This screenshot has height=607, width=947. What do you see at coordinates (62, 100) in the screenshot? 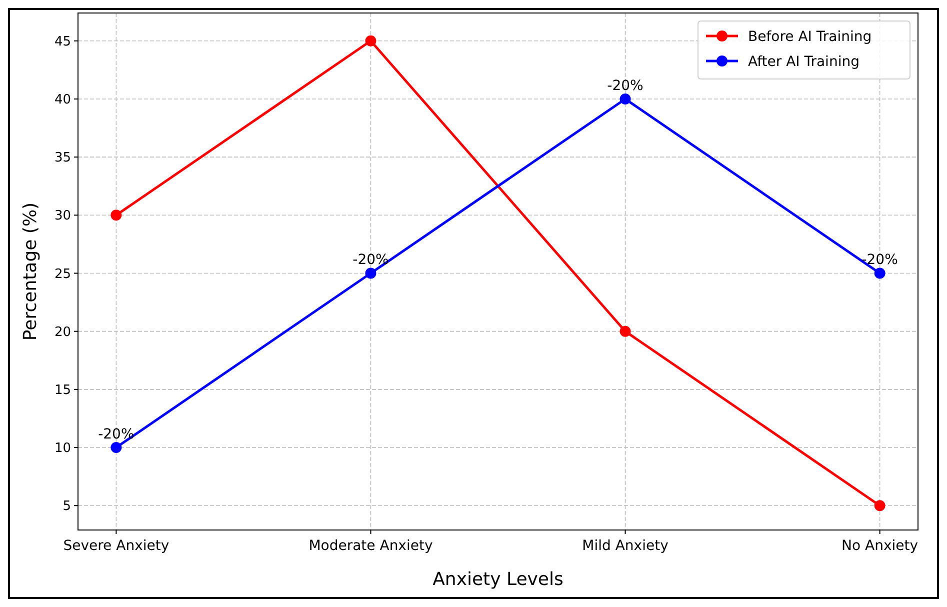
I see `y-tick-label: 40` at bounding box center [62, 100].